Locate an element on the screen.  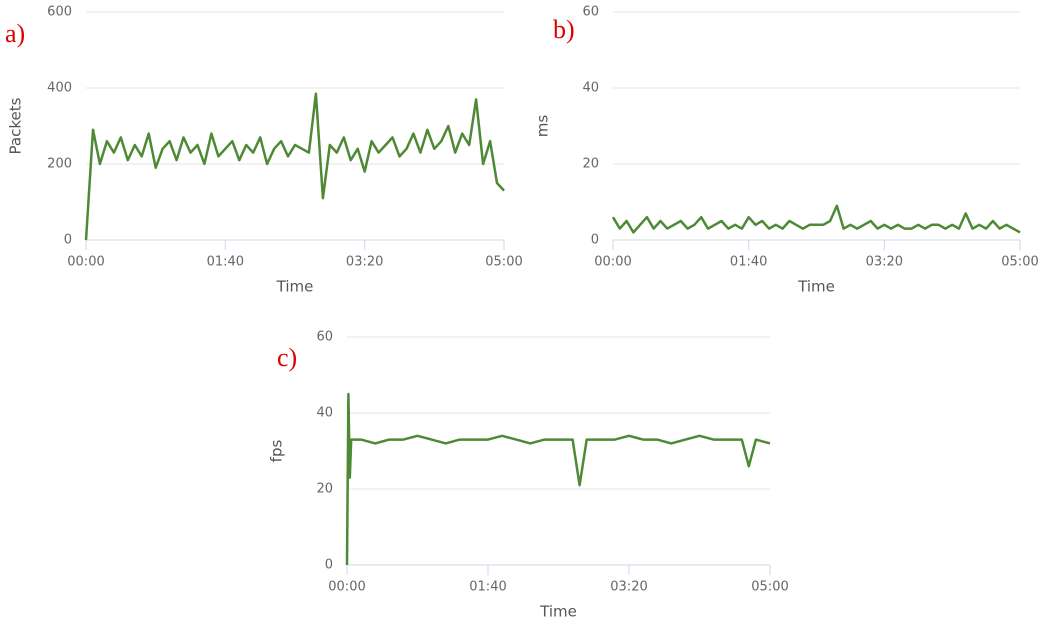
panel-label: a) is located at coordinates (15, 33).